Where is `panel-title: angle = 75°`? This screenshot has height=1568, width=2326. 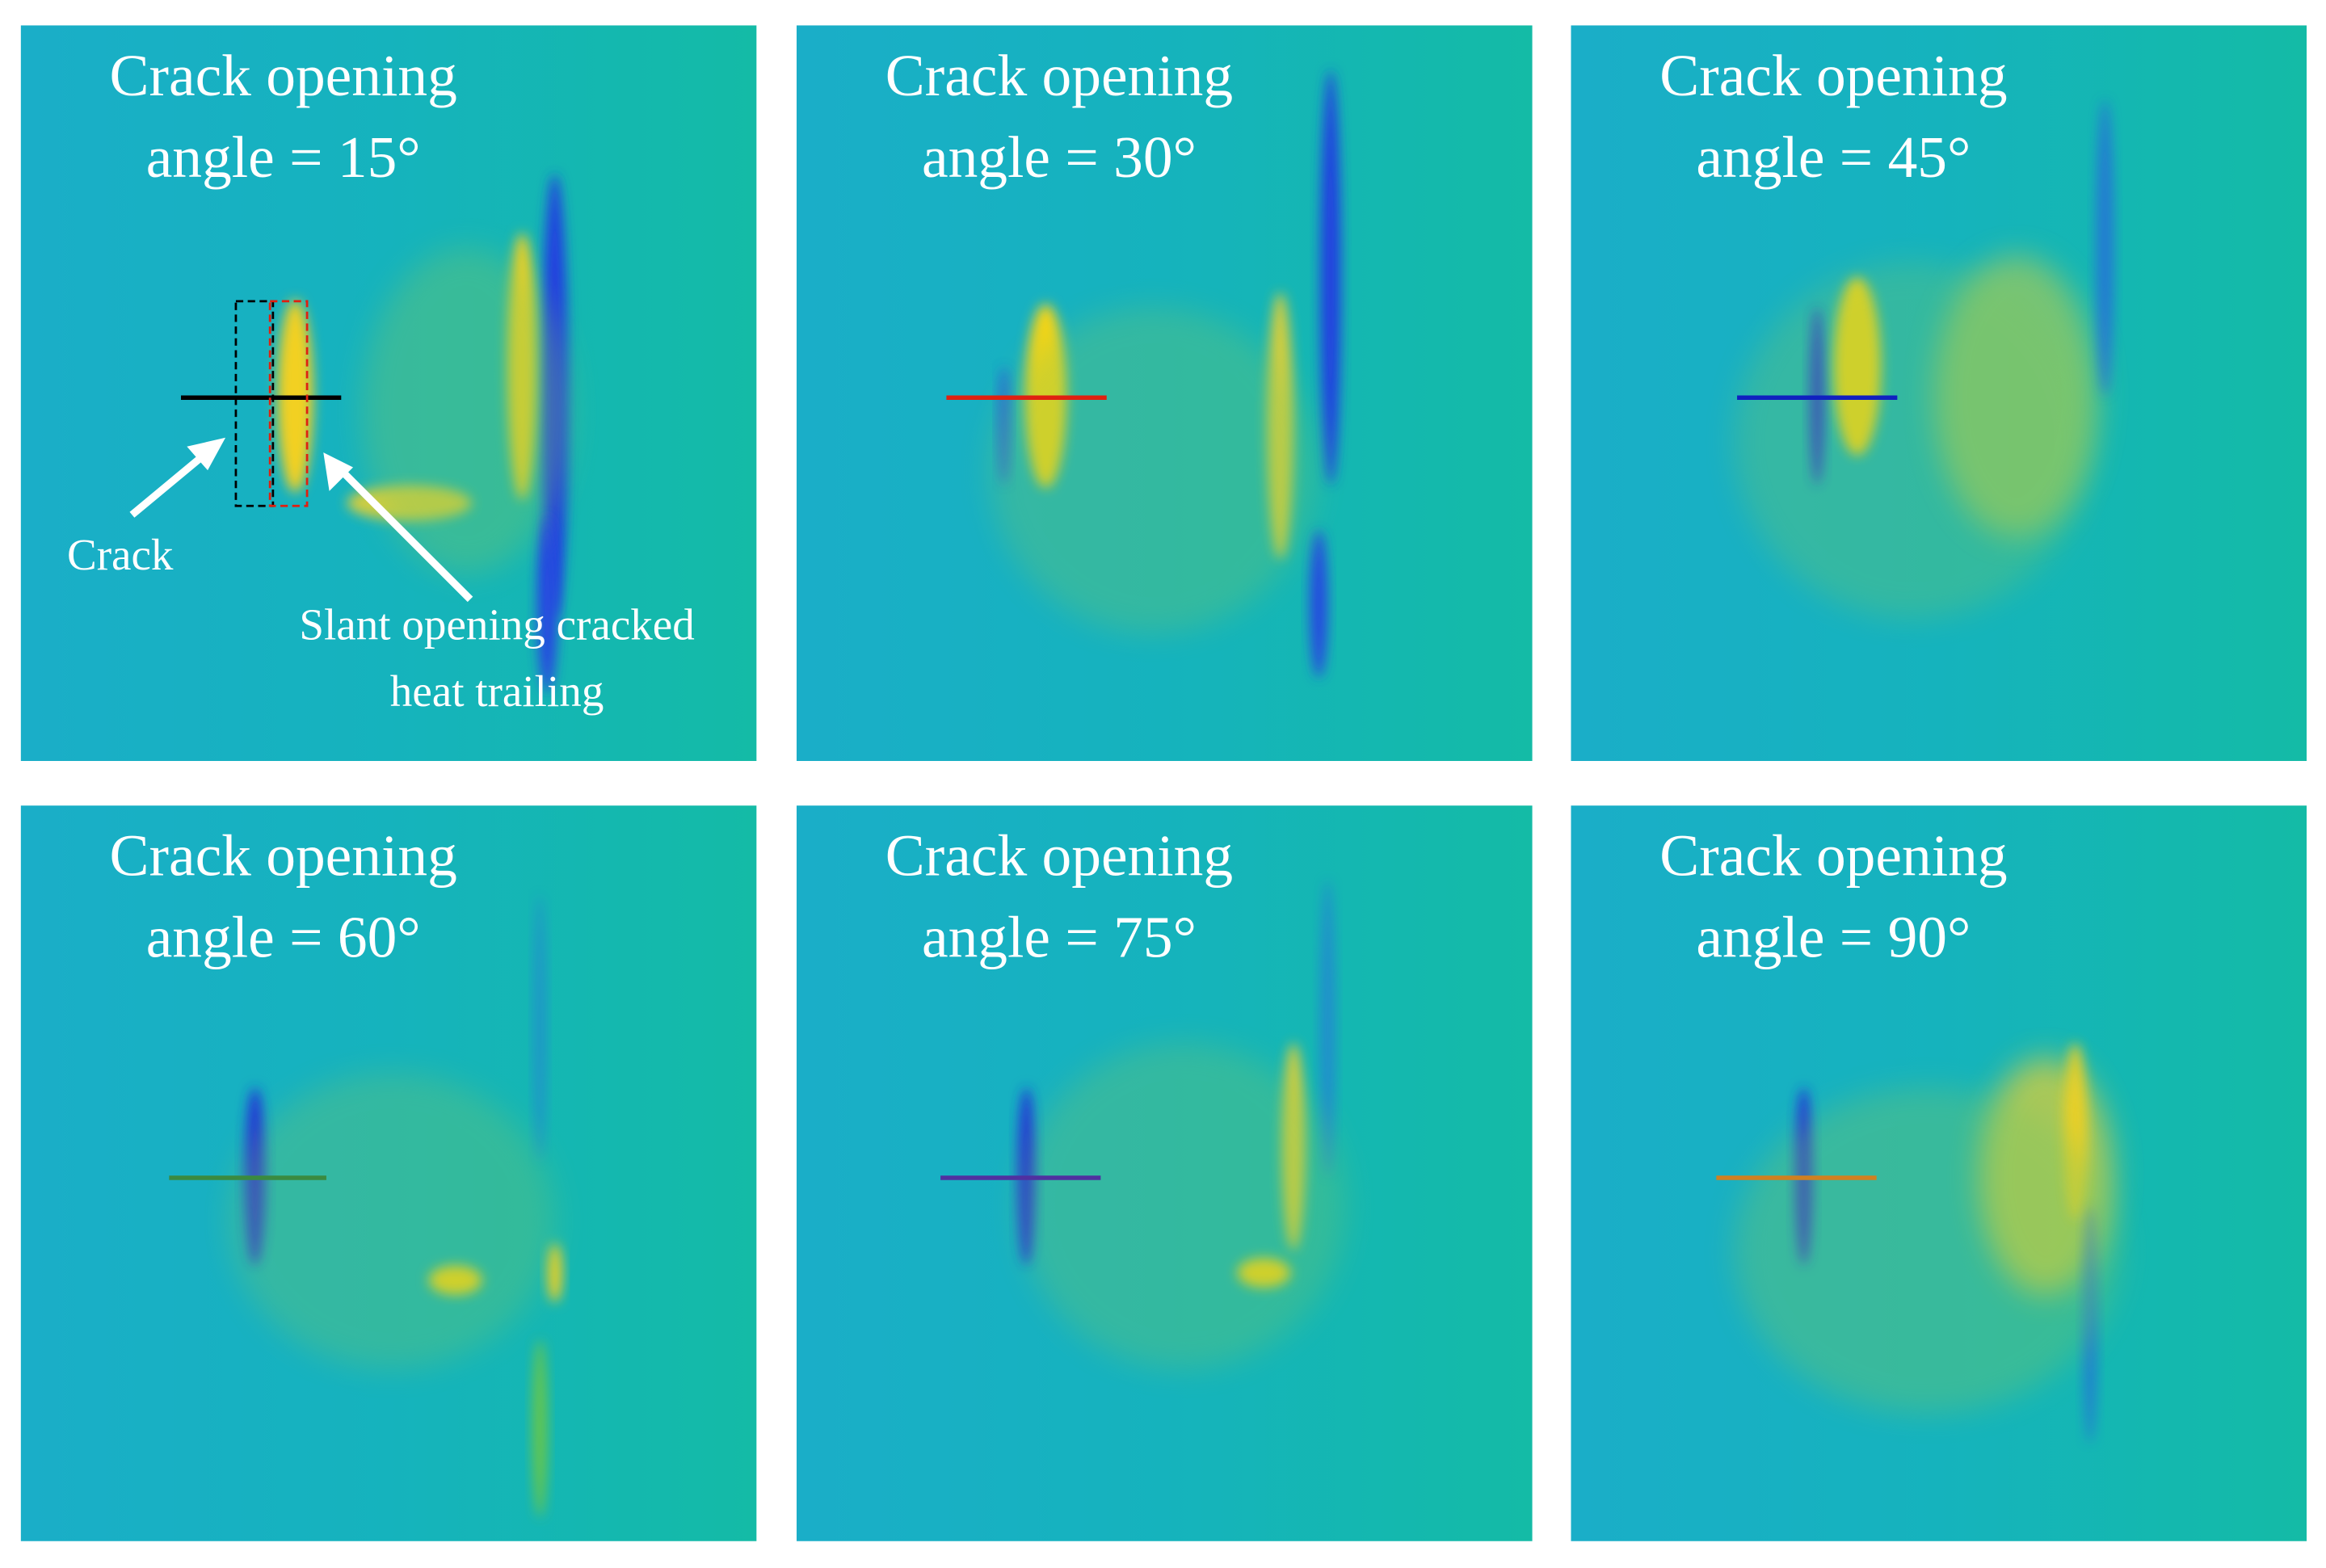
panel-title: angle = 75° is located at coordinates (1059, 937).